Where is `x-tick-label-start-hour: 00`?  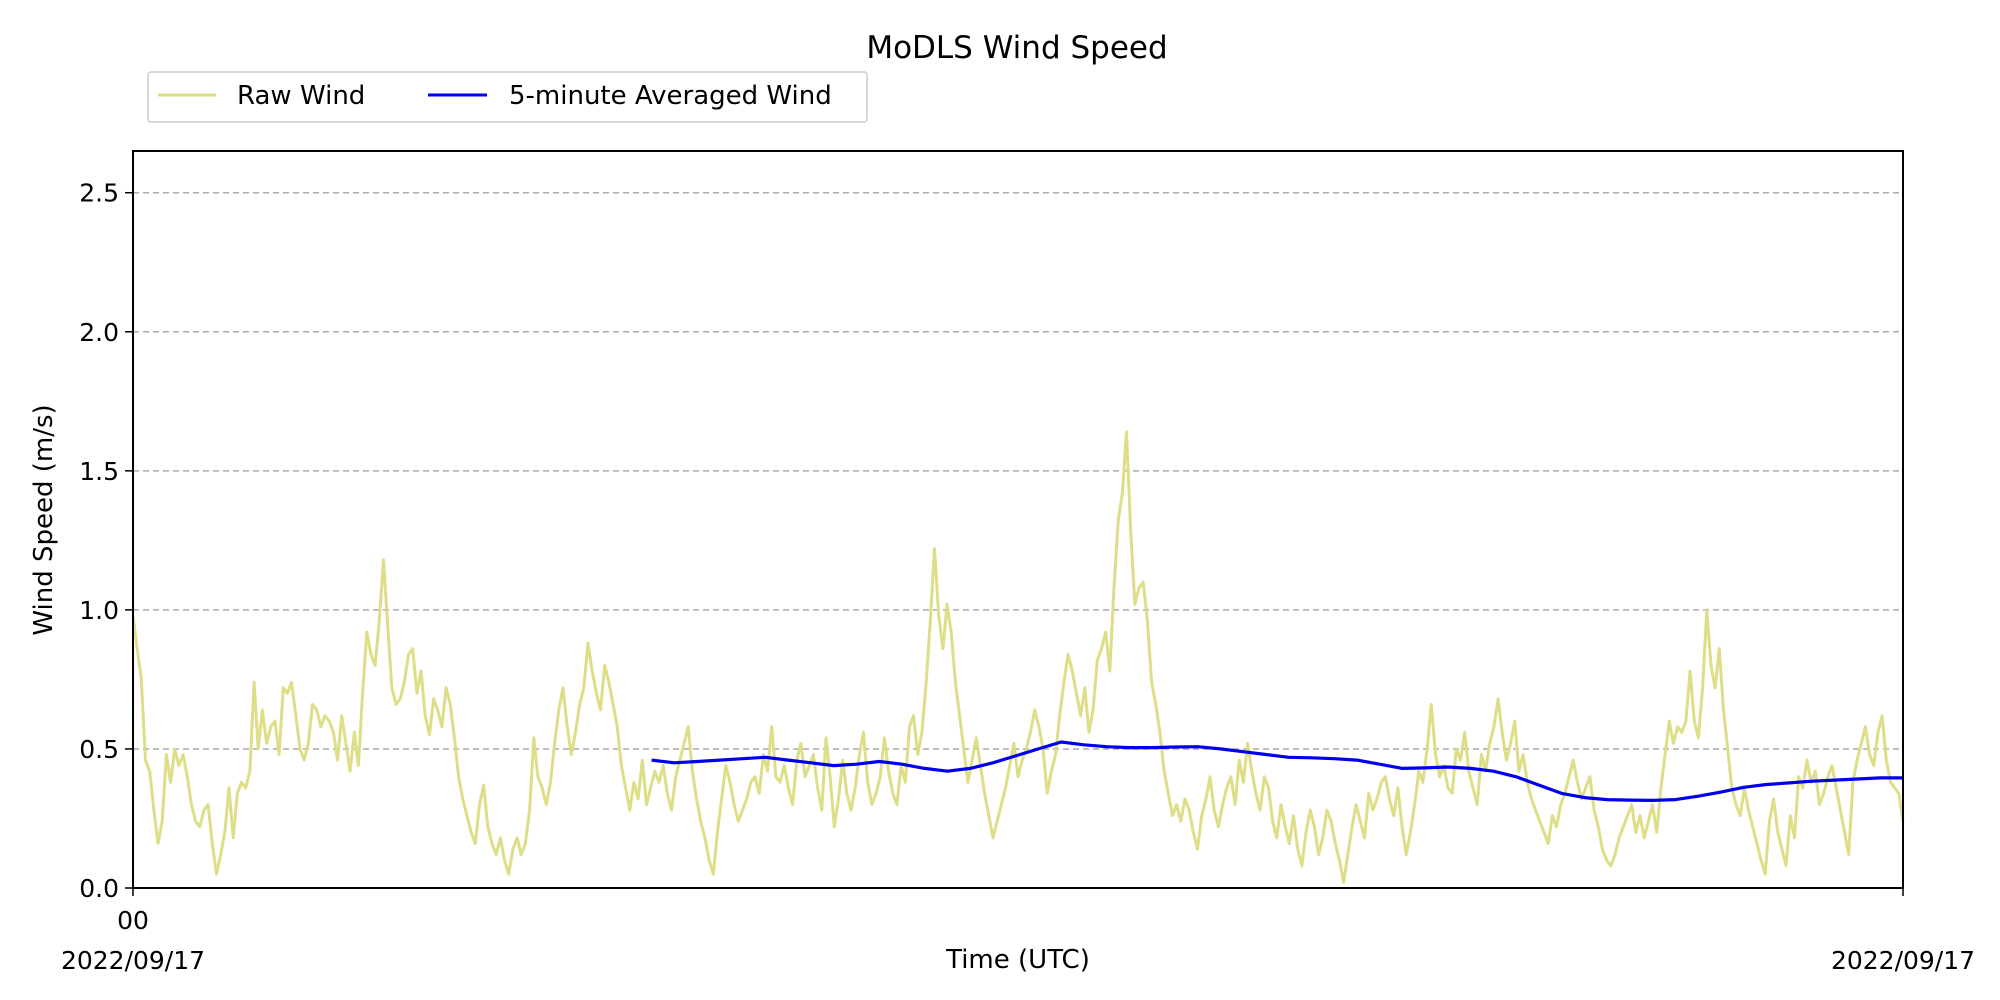 x-tick-label-start-hour: 00 is located at coordinates (133, 920).